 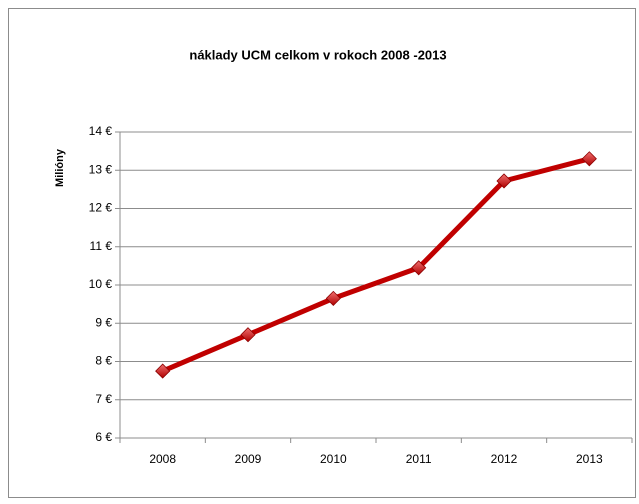 I want to click on chart-title: náklady UCM celkom v rokoch 2008 -2013, so click(x=317, y=54).